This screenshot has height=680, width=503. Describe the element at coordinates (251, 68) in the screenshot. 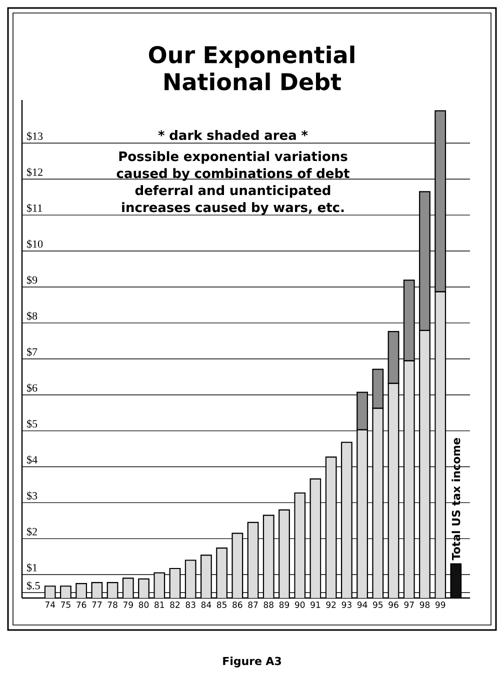

I see `chart-title: Our Exponential National Debt` at that location.